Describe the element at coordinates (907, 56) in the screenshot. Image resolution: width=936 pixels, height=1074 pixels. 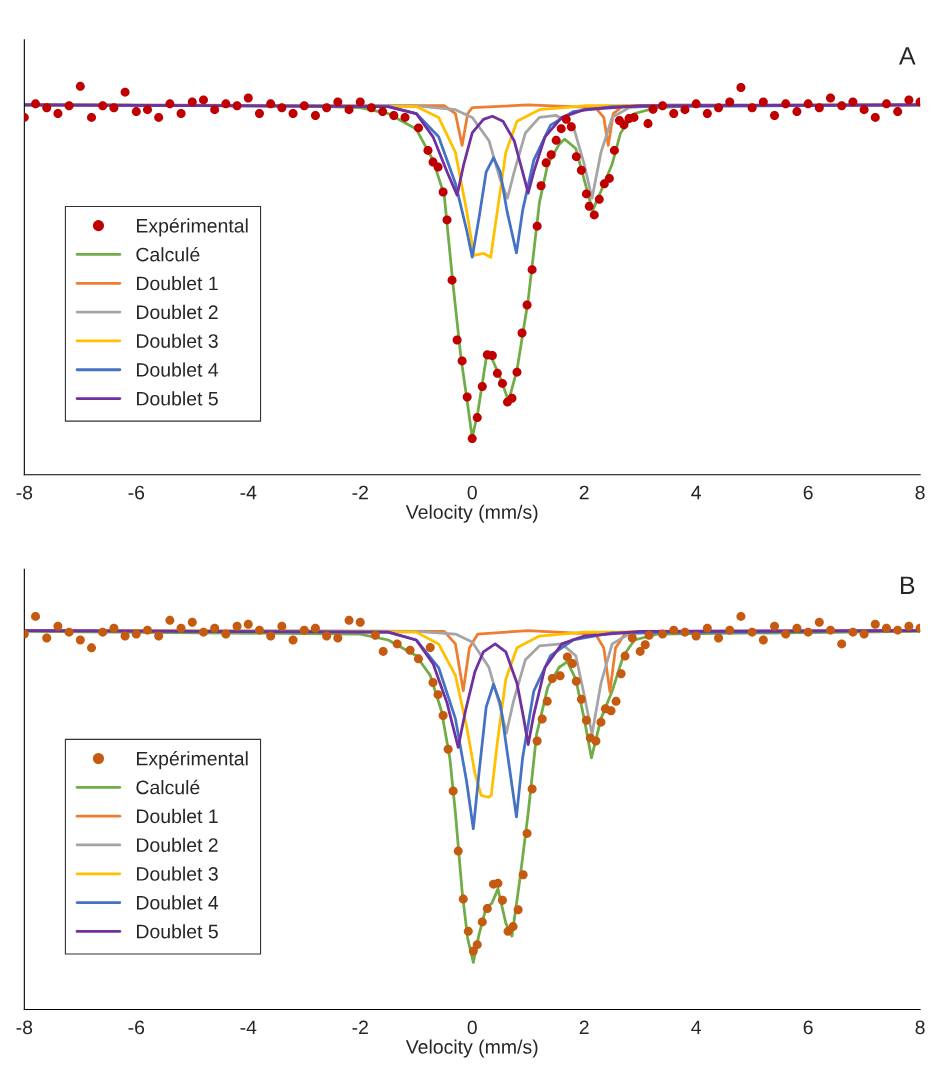
I see `chart-title: A` at that location.